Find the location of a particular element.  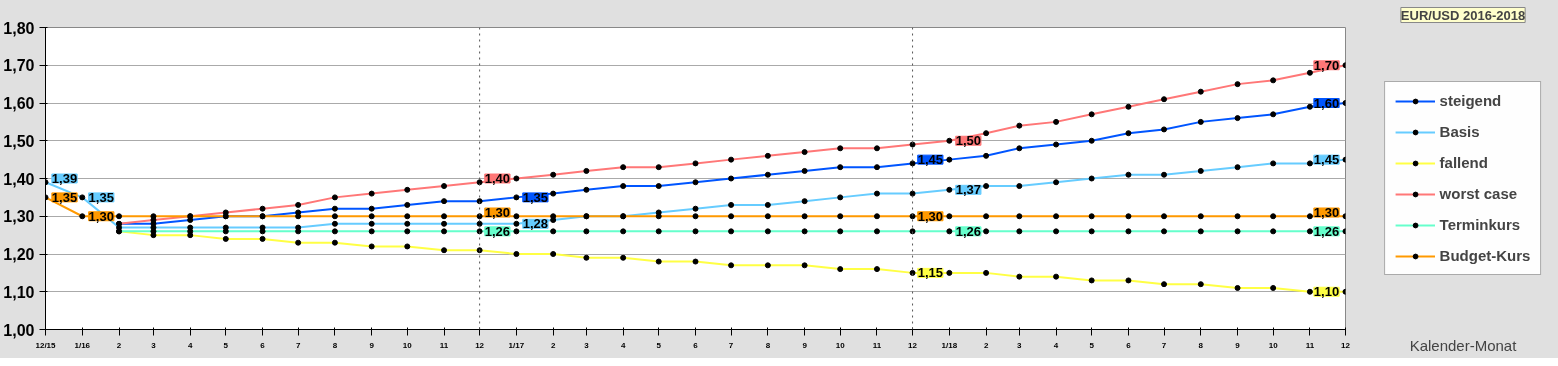

x-tick-label: 1/16 is located at coordinates (82, 345).